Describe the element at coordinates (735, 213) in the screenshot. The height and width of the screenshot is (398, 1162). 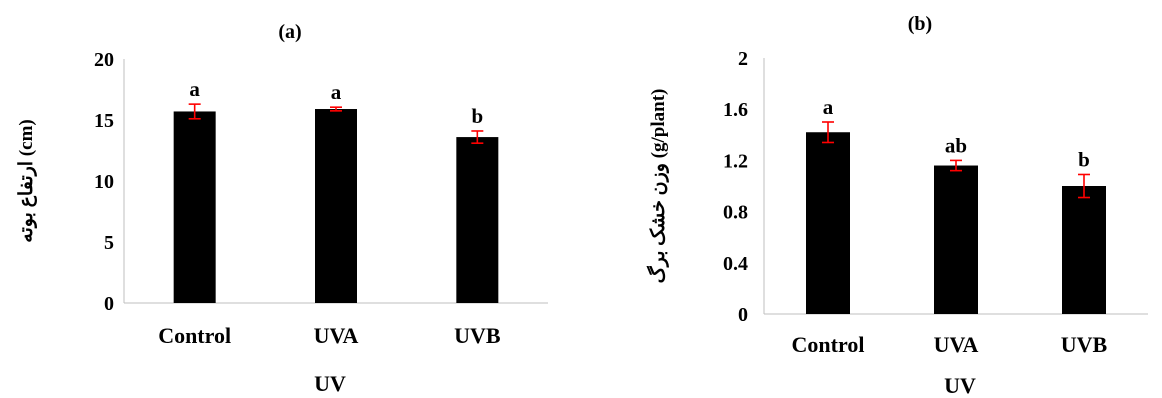
I see `y-tick-label: 0.8` at that location.